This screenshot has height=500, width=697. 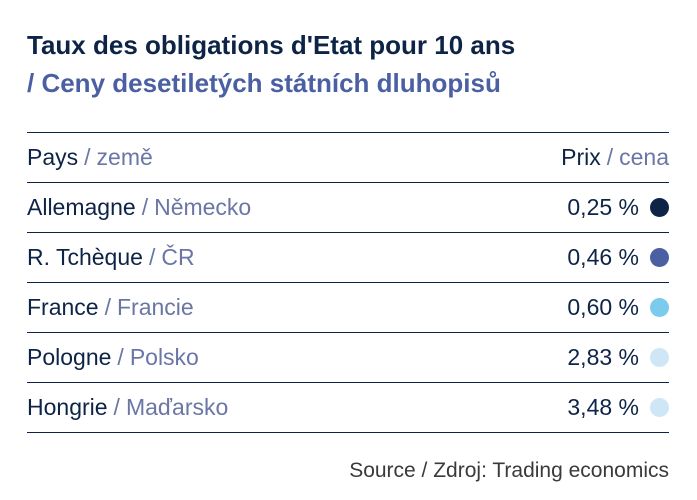 I want to click on price-cell: 0,46 %, so click(x=618, y=257).